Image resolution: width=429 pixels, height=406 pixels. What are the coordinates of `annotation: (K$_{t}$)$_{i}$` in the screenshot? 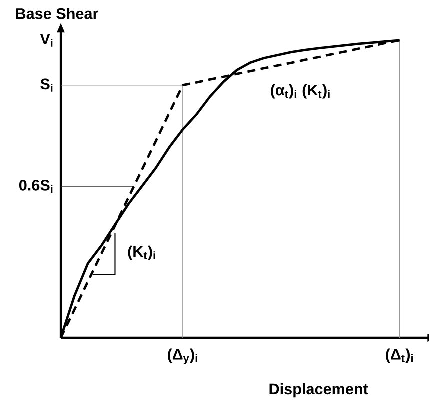 It's located at (142, 253).